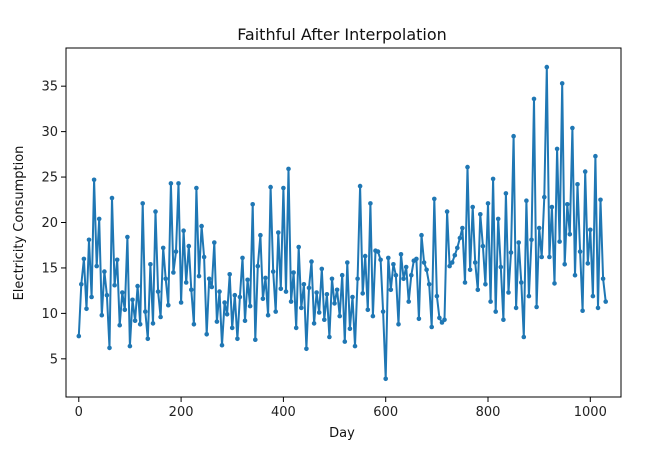  What do you see at coordinates (79, 412) in the screenshot?
I see `x-tick-label: 0` at bounding box center [79, 412].